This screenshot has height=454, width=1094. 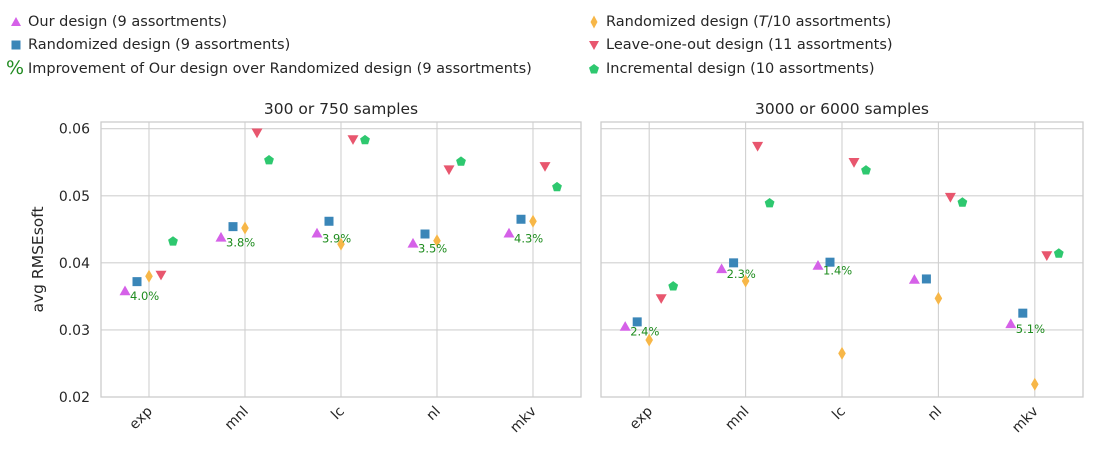 What do you see at coordinates (594, 68) in the screenshot?
I see `pentagon-marker-icon` at bounding box center [594, 68].